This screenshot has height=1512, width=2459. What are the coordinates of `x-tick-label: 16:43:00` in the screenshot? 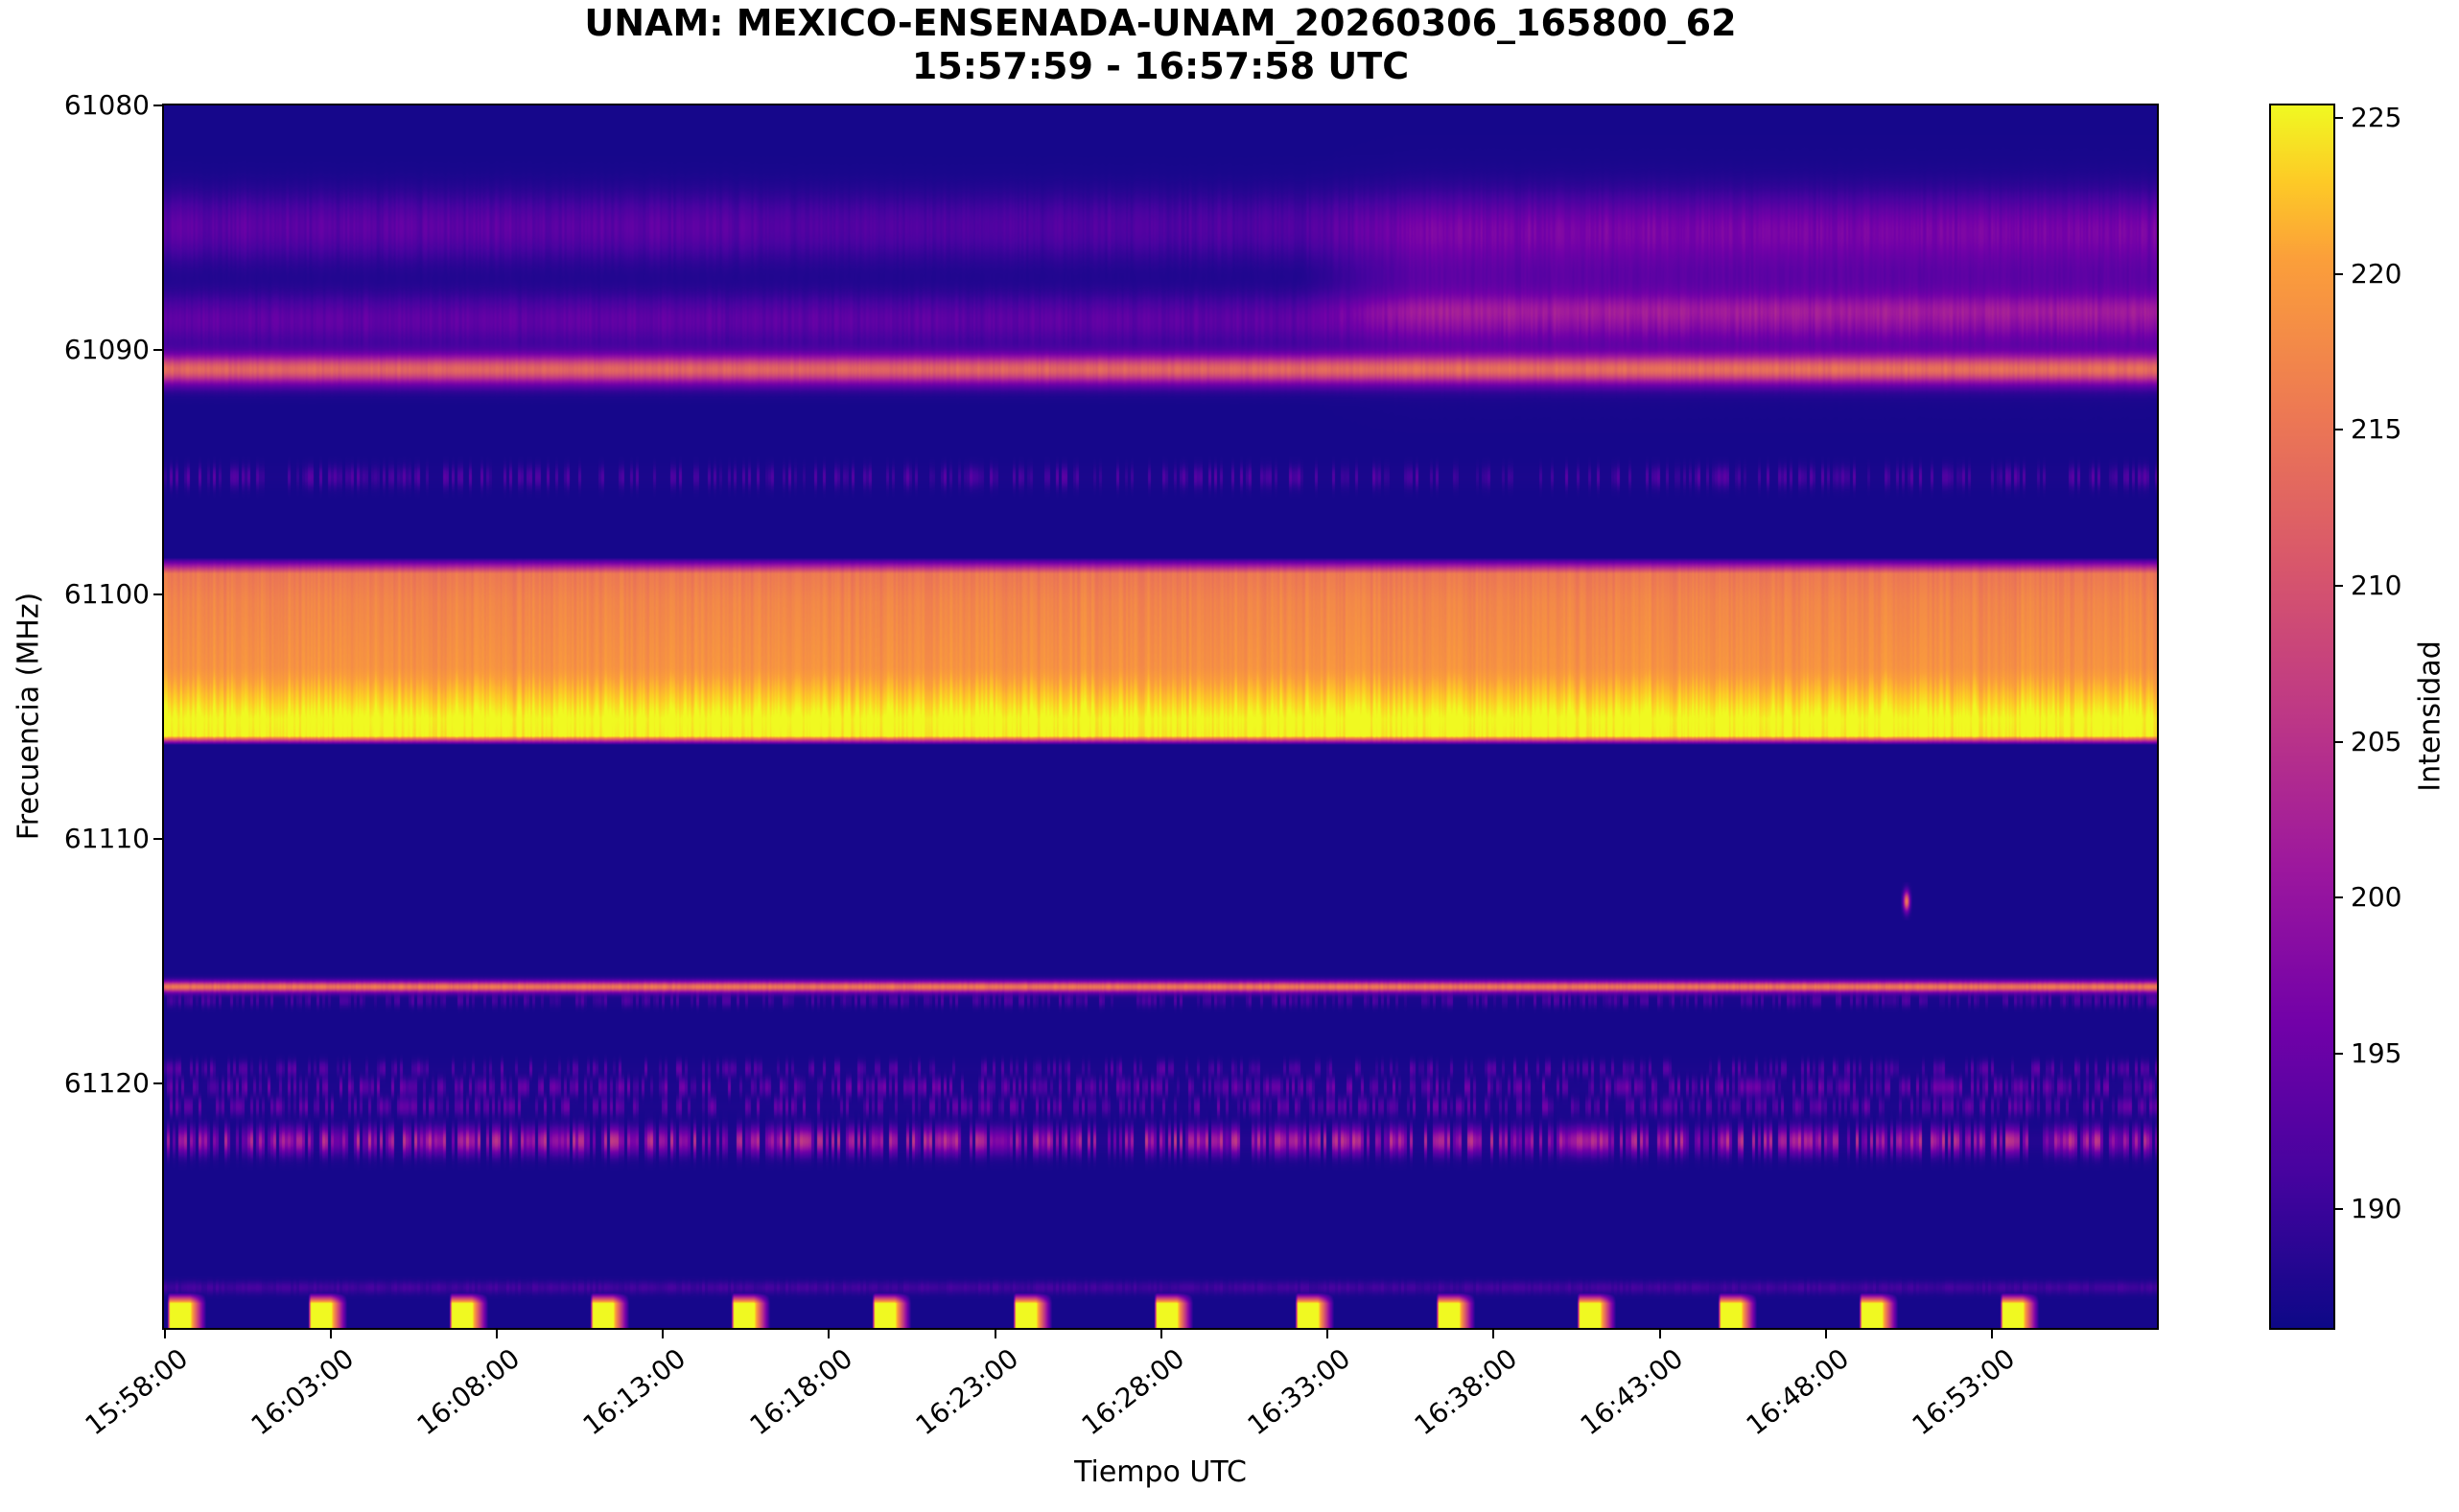 It's located at (1631, 1392).